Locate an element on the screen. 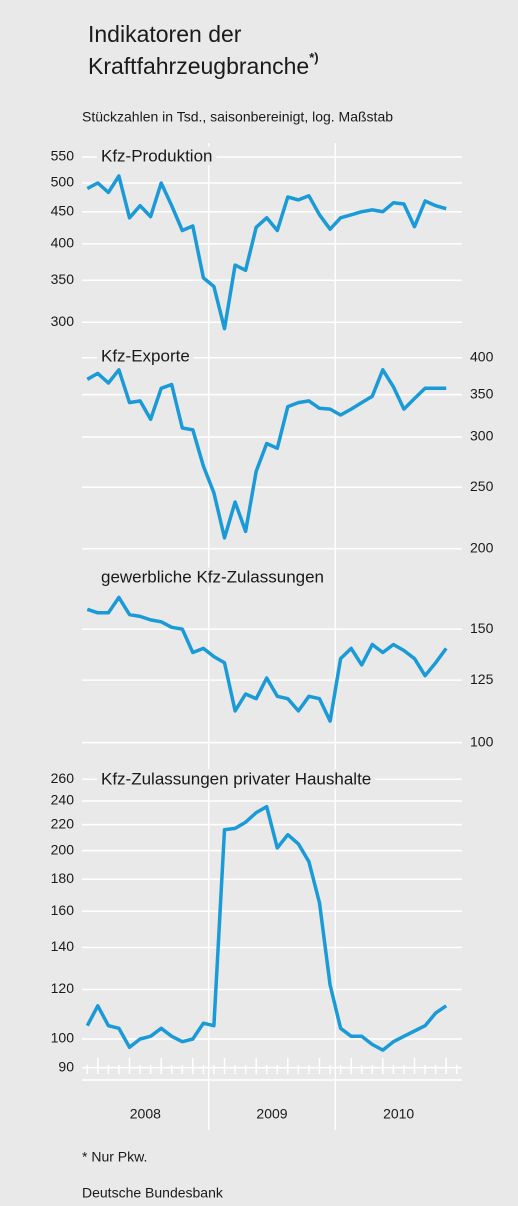 This screenshot has width=518, height=1206. title-line: Indikatoren der is located at coordinates (165, 34).